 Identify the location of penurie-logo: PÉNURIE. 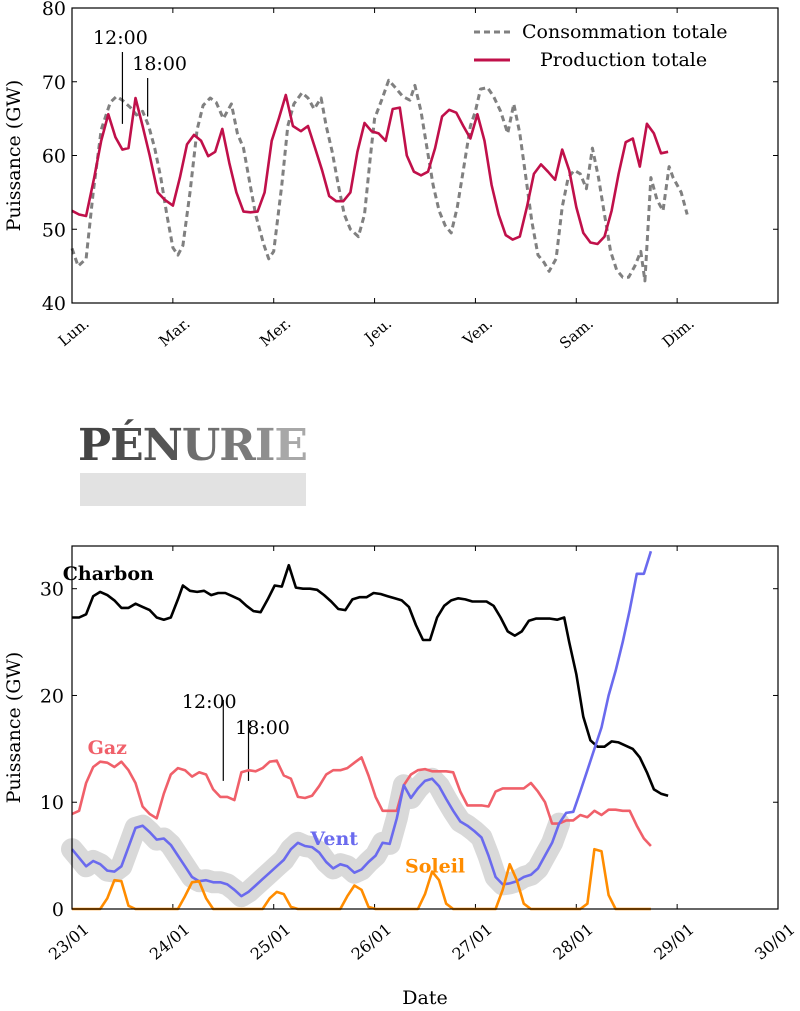
(192, 465).